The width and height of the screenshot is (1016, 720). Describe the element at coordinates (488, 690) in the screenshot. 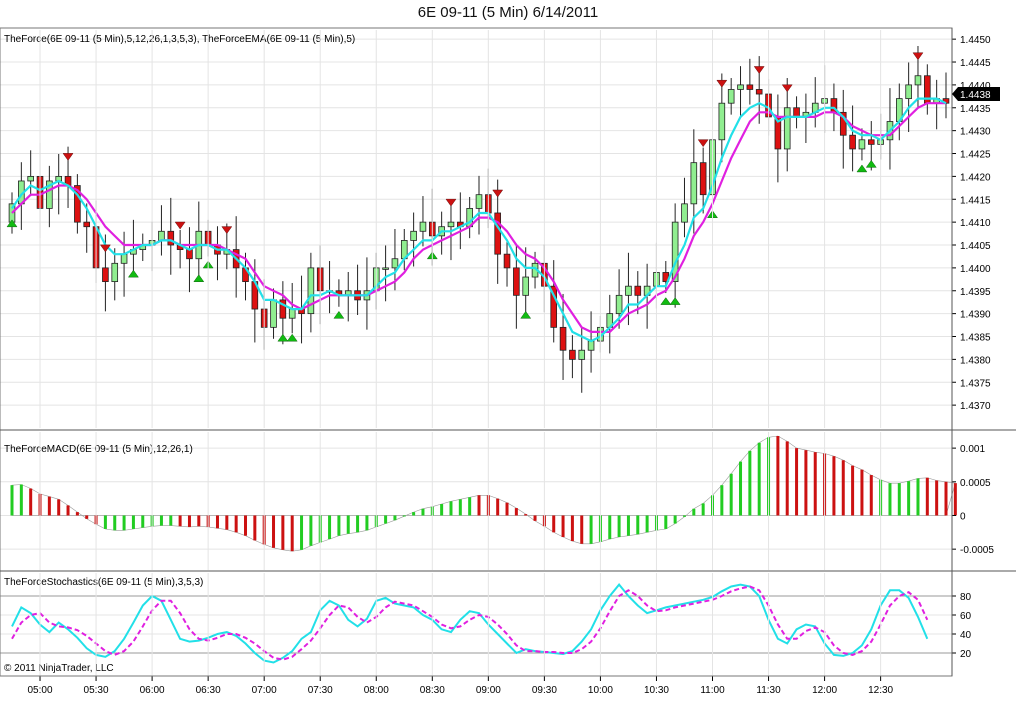

I see `time-tick-label: 09:00` at that location.